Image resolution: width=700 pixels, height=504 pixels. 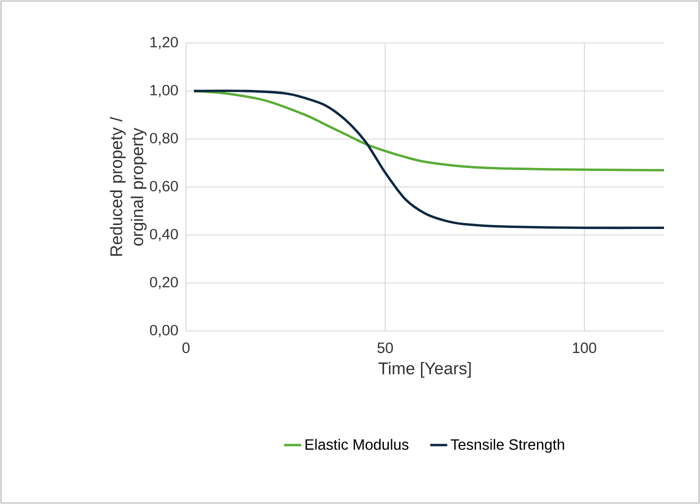 What do you see at coordinates (164, 187) in the screenshot?
I see `y-tick-label: 0,60` at bounding box center [164, 187].